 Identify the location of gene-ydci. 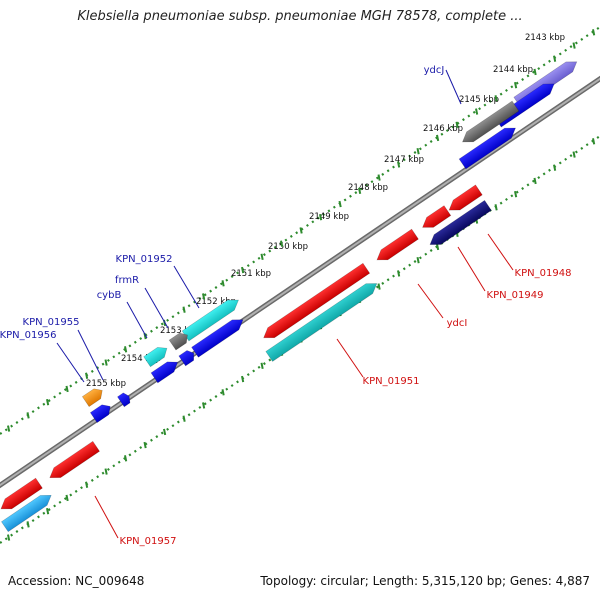
(397, 244).